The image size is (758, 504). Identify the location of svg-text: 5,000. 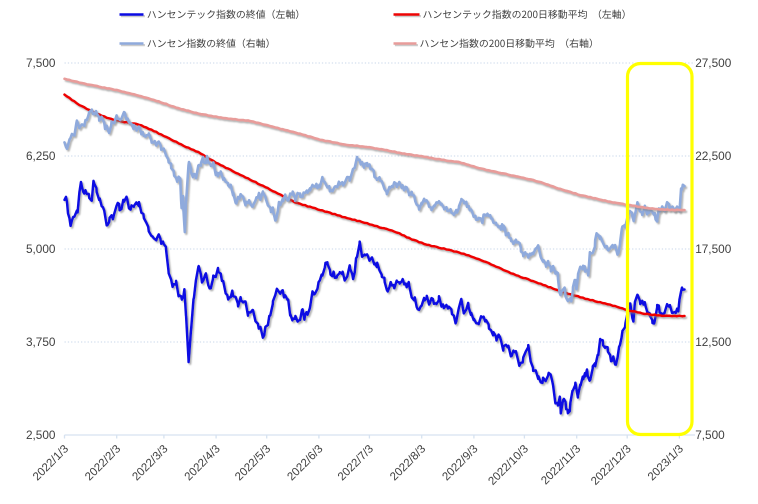
(41, 249).